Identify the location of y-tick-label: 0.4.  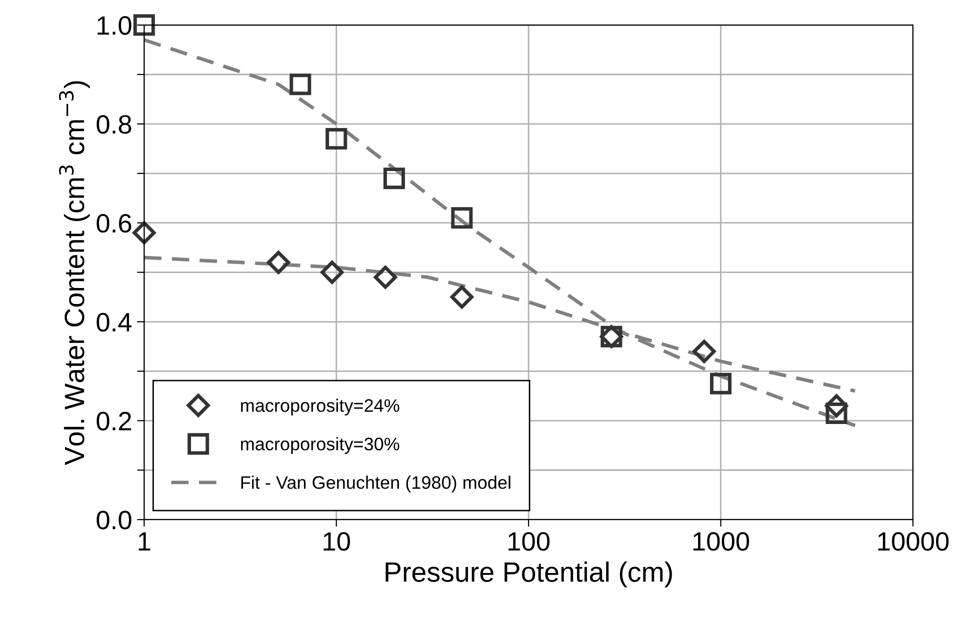
(114, 322).